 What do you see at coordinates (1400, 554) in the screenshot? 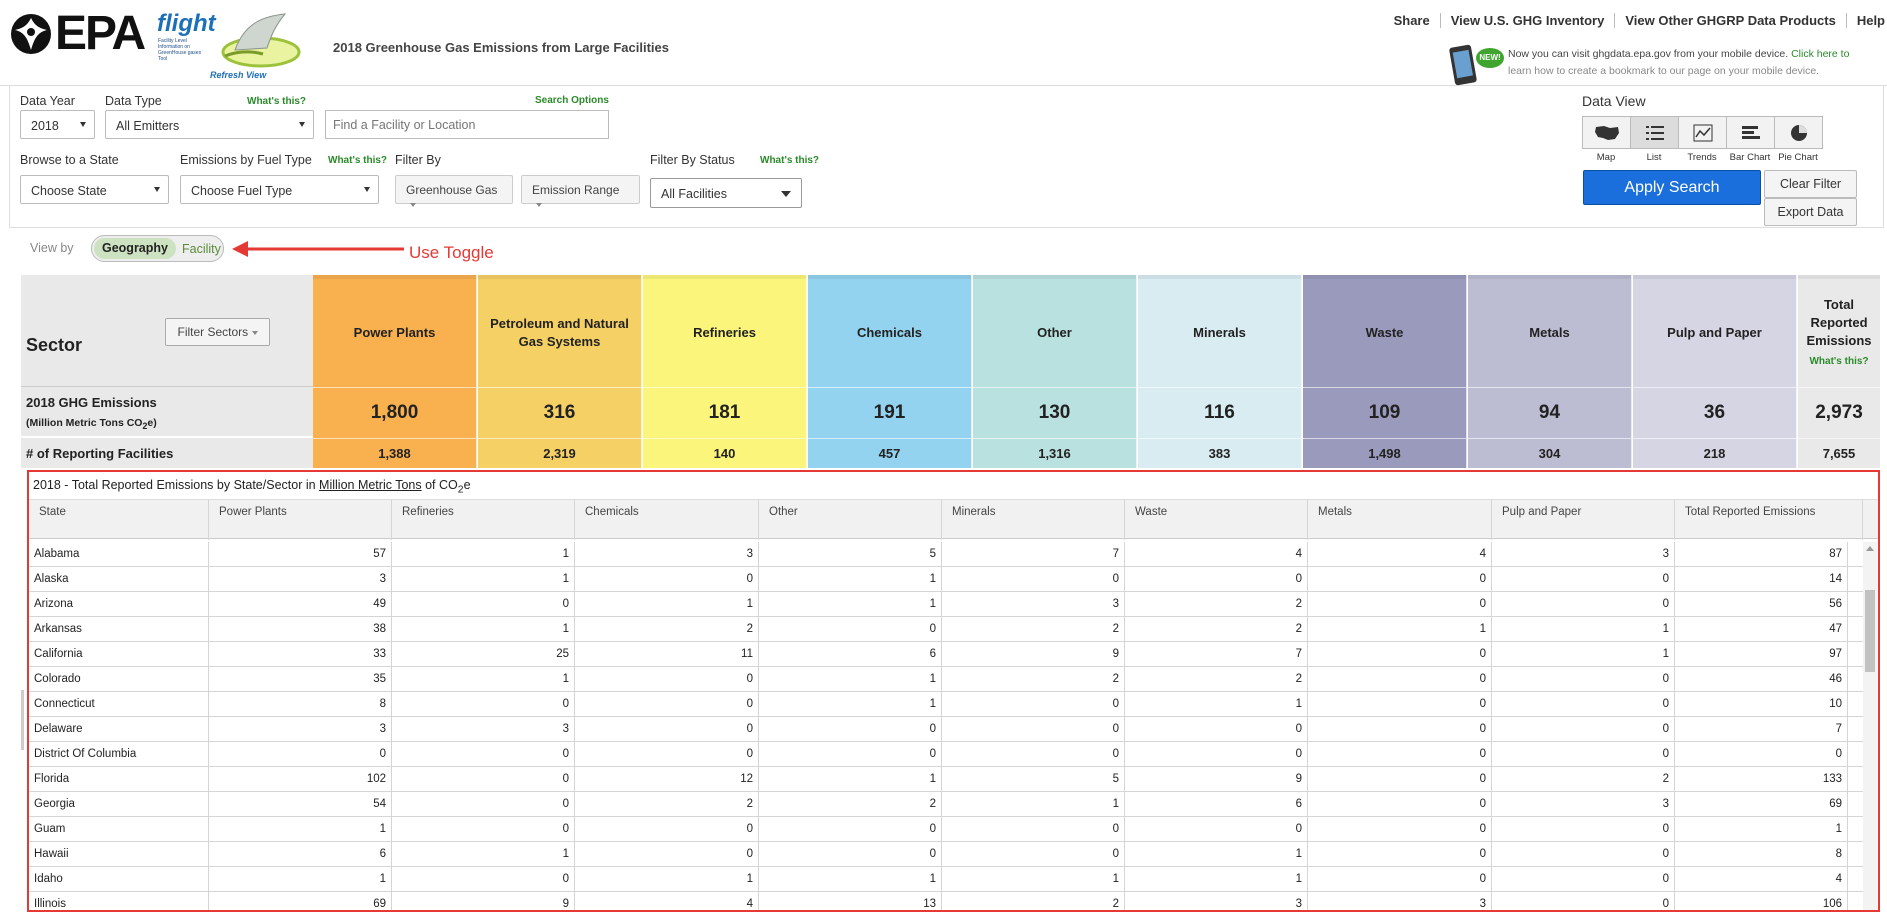
I see `value-cell: 4` at bounding box center [1400, 554].